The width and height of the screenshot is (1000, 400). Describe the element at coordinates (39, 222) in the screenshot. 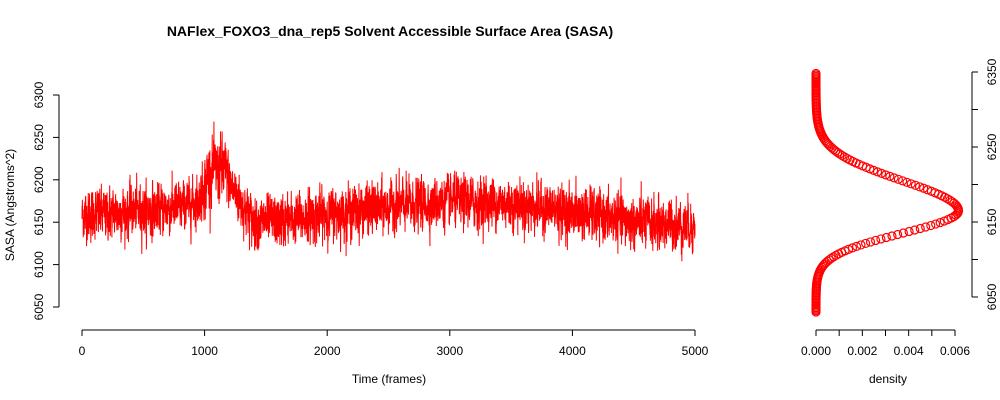

I see `y-tick-label: 6150` at that location.